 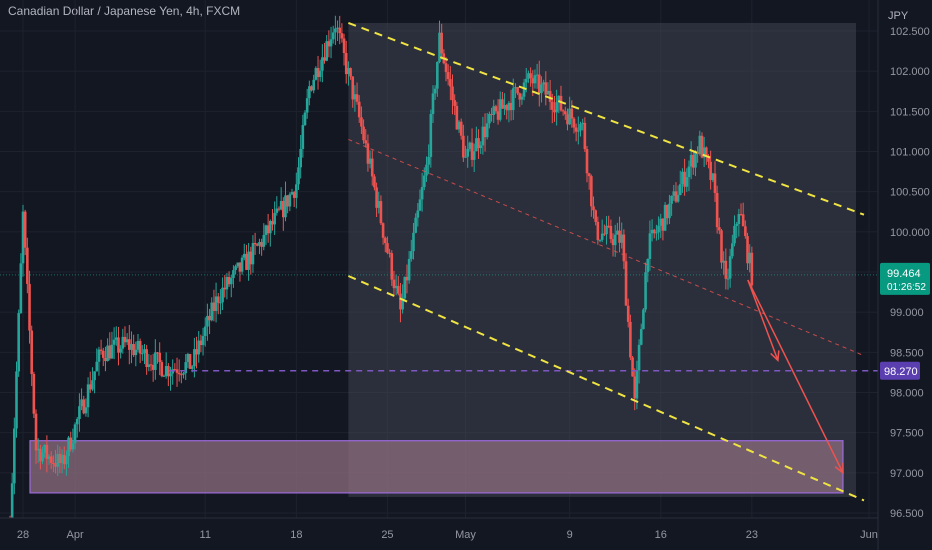 What do you see at coordinates (898, 16) in the screenshot?
I see `price-axis-unit: JPY` at bounding box center [898, 16].